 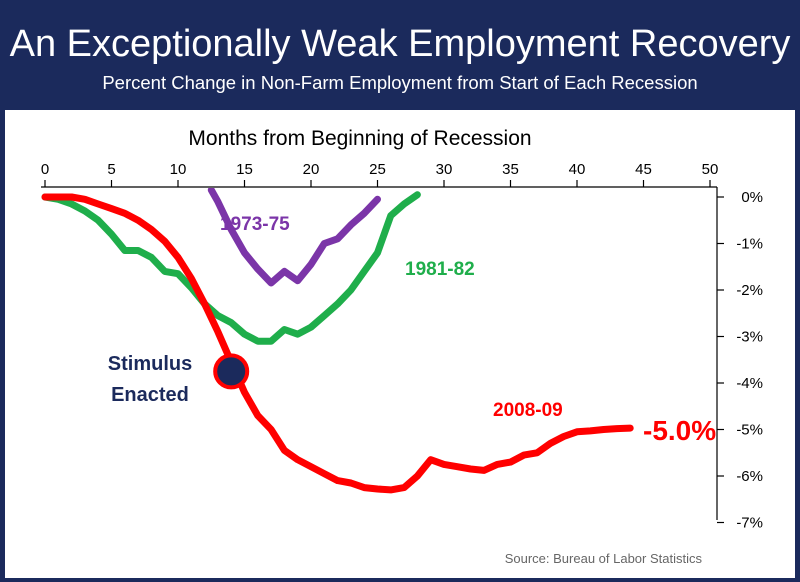 I want to click on stimulus-marker, so click(x=231, y=371).